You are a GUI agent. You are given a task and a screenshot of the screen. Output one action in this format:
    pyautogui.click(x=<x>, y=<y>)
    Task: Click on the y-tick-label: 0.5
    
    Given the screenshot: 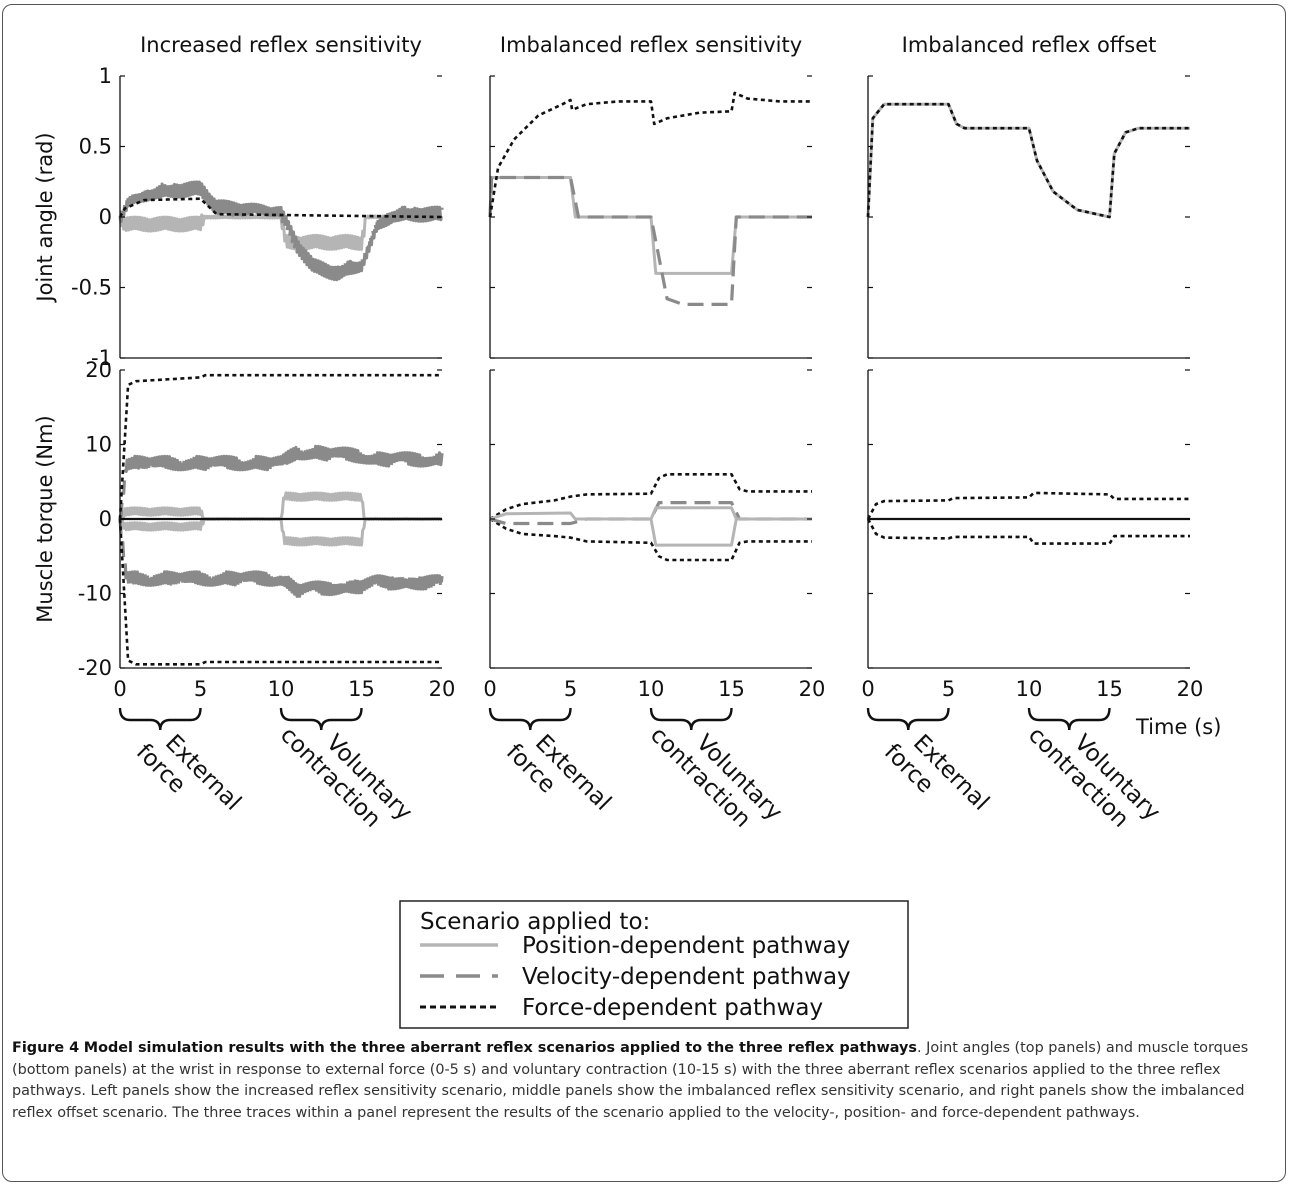 What is the action you would take?
    pyautogui.click(x=95, y=147)
    